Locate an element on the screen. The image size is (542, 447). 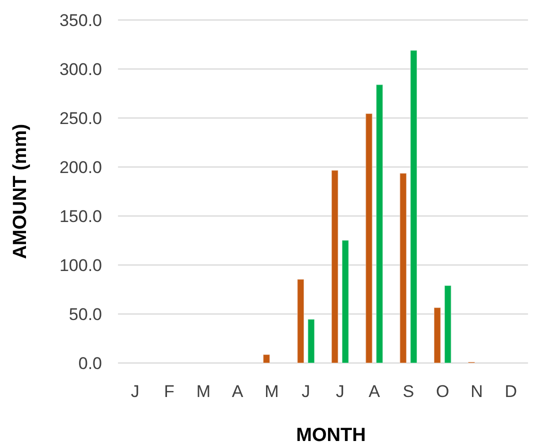
y-tick-label: 100.0 is located at coordinates (80, 265).